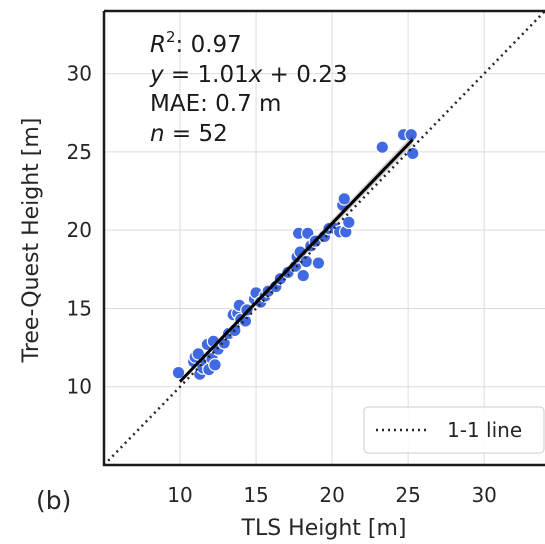  Describe the element at coordinates (31, 241) in the screenshot. I see `y-axis-label: Tree-Quest Height [m]` at that location.